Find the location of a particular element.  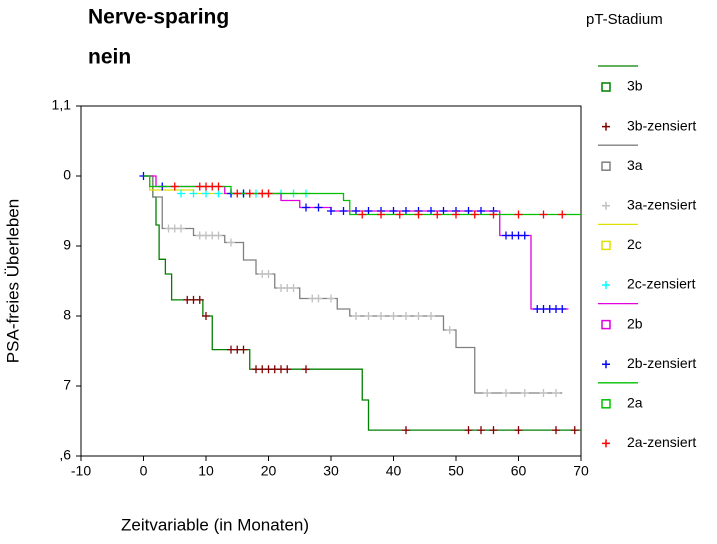

y-tick-label: 1,1 is located at coordinates (62, 105).